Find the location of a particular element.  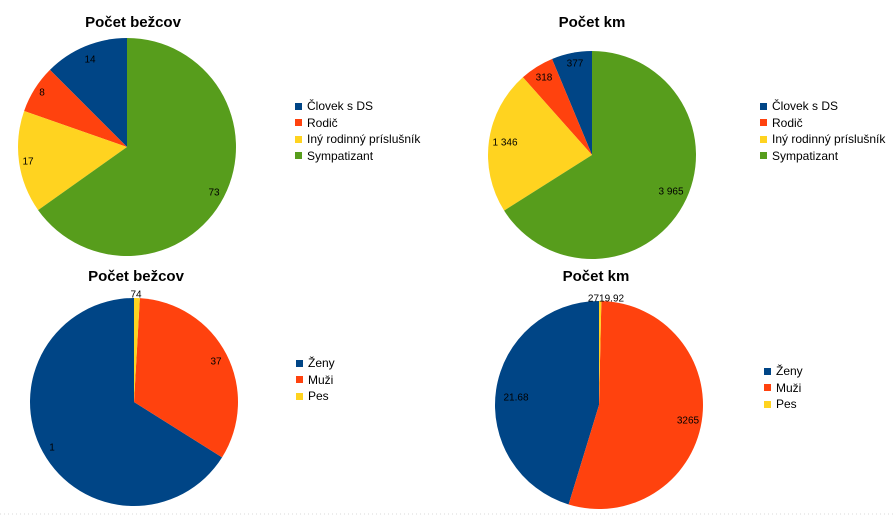

data-label-sympatizant: 73 is located at coordinates (214, 193).